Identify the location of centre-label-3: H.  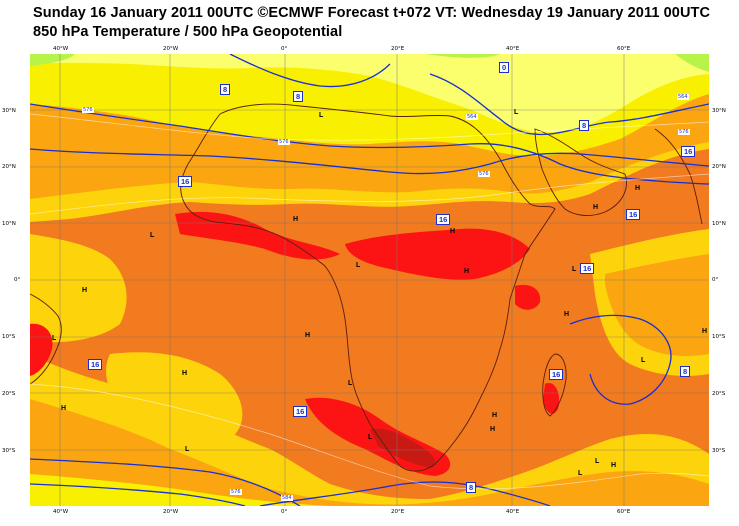
(638, 188).